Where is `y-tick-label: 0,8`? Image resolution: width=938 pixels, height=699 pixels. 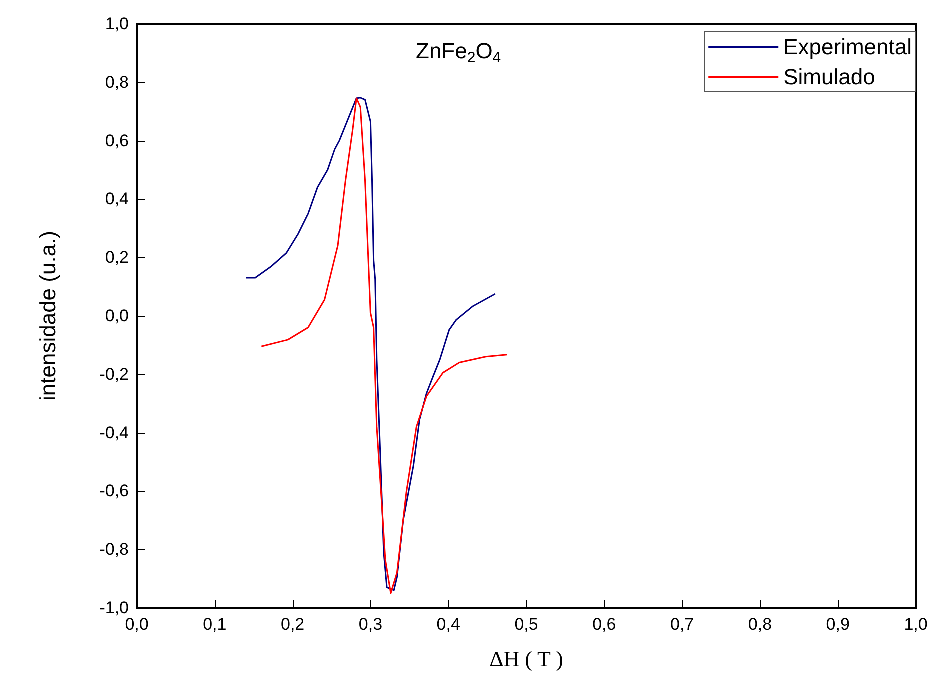 y-tick-label: 0,8 is located at coordinates (117, 82).